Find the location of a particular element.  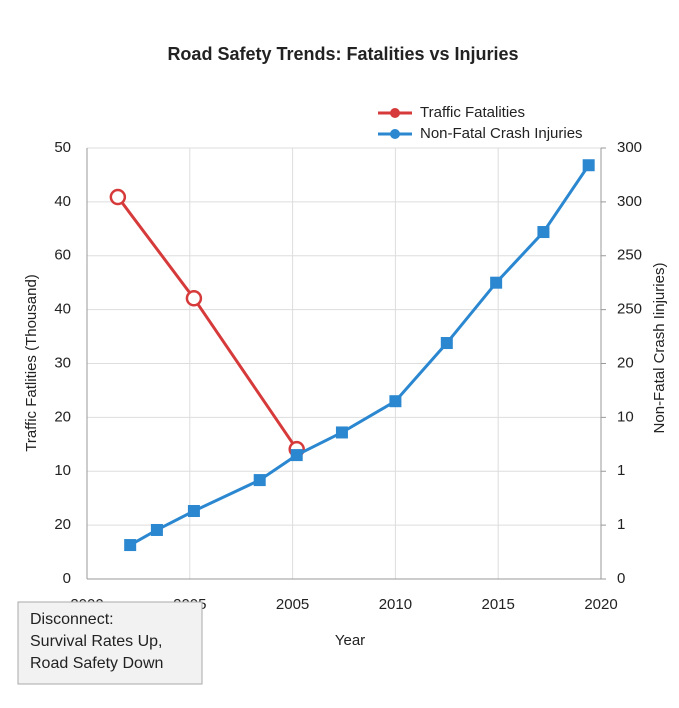

y2-tick-label: 10 is located at coordinates (625, 416).